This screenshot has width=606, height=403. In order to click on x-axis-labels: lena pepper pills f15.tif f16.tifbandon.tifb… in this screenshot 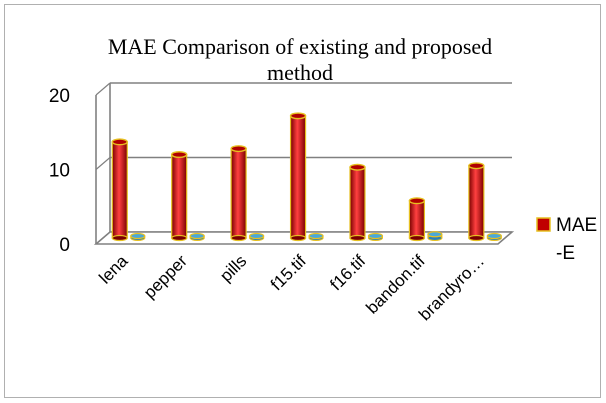, I will do `click(291, 287)`.